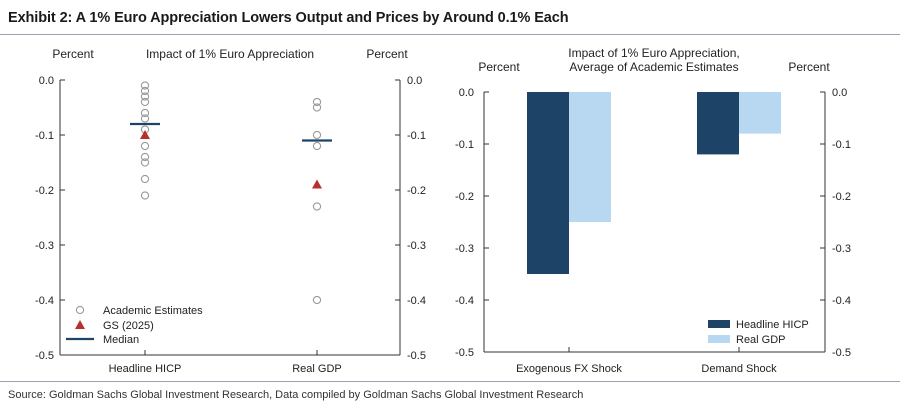 The height and width of the screenshot is (408, 900). Describe the element at coordinates (317, 369) in the screenshot. I see `x-tick-label: Real GDP` at that location.